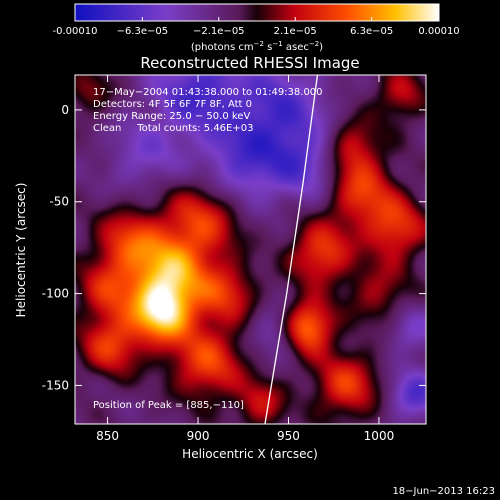 The height and width of the screenshot is (500, 500). I want to click on annotation-clean-counts: Clean Total counts: 5.46E+03, so click(173, 128).